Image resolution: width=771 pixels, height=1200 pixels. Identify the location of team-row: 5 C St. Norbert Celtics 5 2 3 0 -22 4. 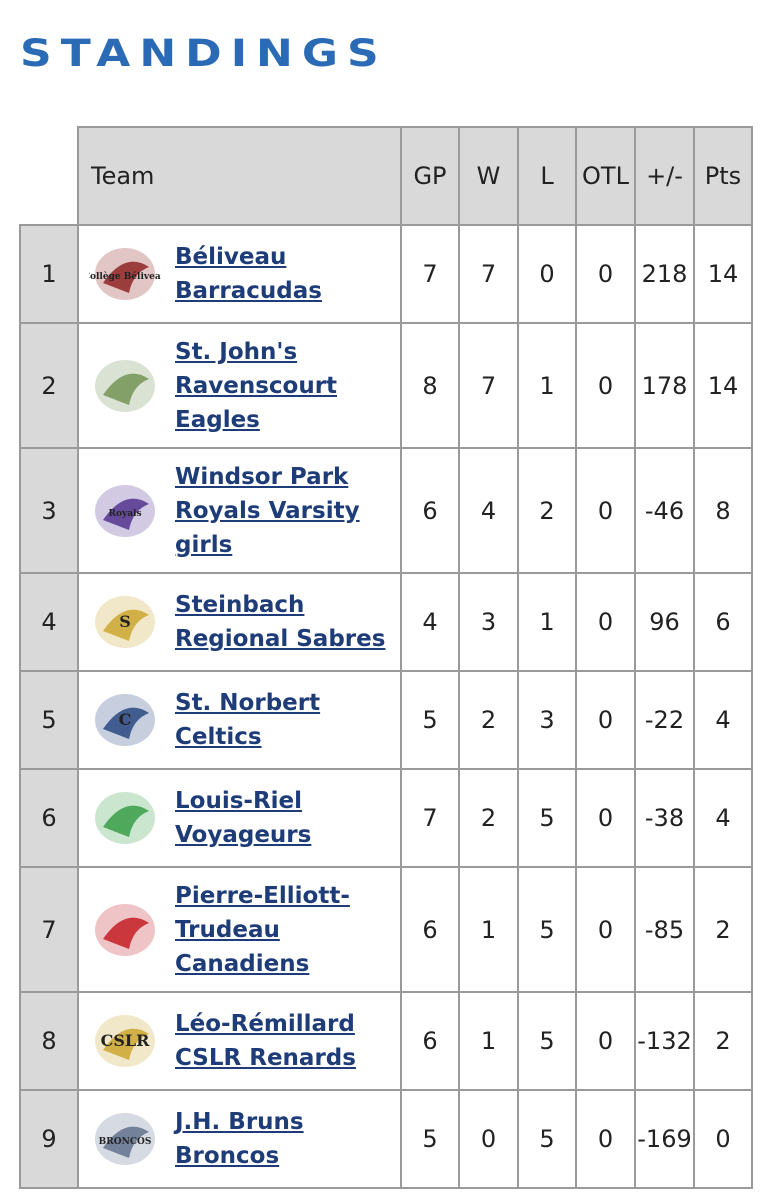
(386, 720).